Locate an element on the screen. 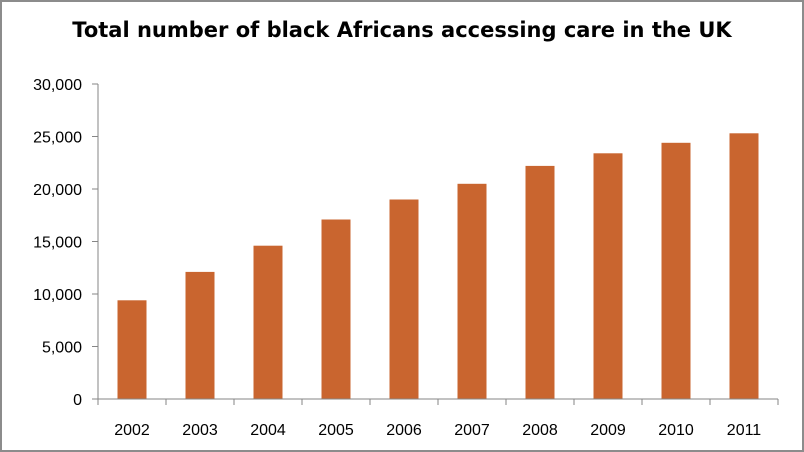  bar-2003 is located at coordinates (200, 335).